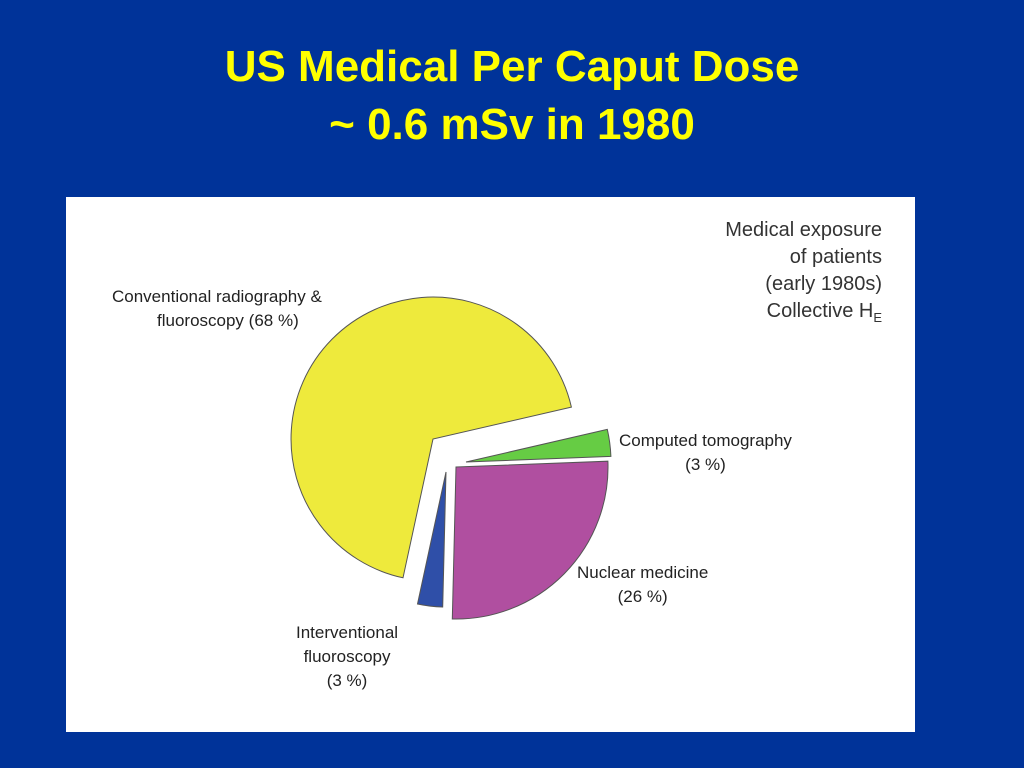 This screenshot has width=1024, height=768. Describe the element at coordinates (642, 596) in the screenshot. I see `label-nm-line-2: (26 %)` at that location.